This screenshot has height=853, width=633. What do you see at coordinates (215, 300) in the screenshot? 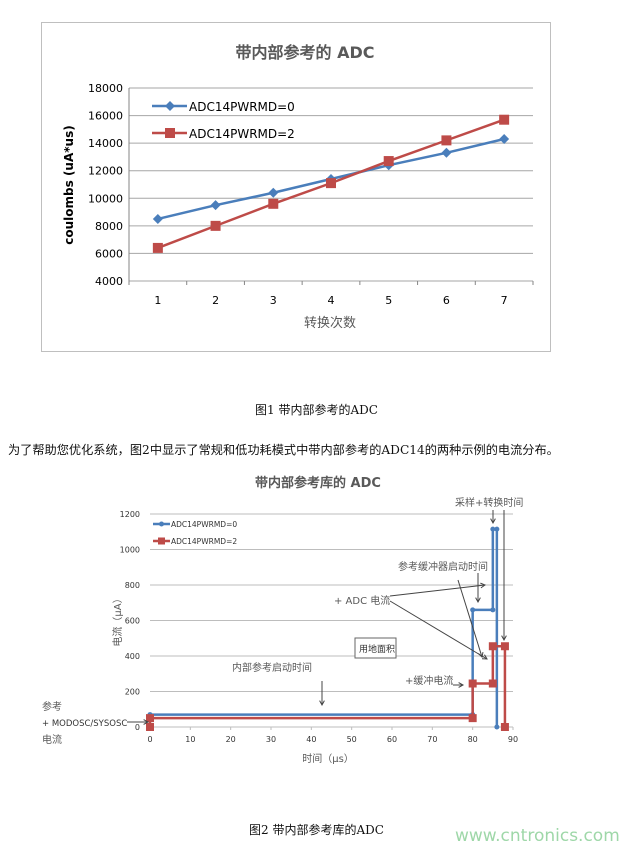
I see `x-tick-label: 2` at bounding box center [215, 300].